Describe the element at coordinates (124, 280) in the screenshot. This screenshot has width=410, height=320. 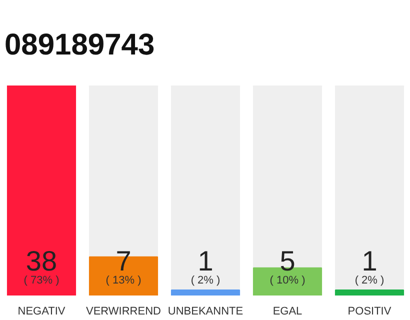
I see `annotation: ( 13% )` at that location.